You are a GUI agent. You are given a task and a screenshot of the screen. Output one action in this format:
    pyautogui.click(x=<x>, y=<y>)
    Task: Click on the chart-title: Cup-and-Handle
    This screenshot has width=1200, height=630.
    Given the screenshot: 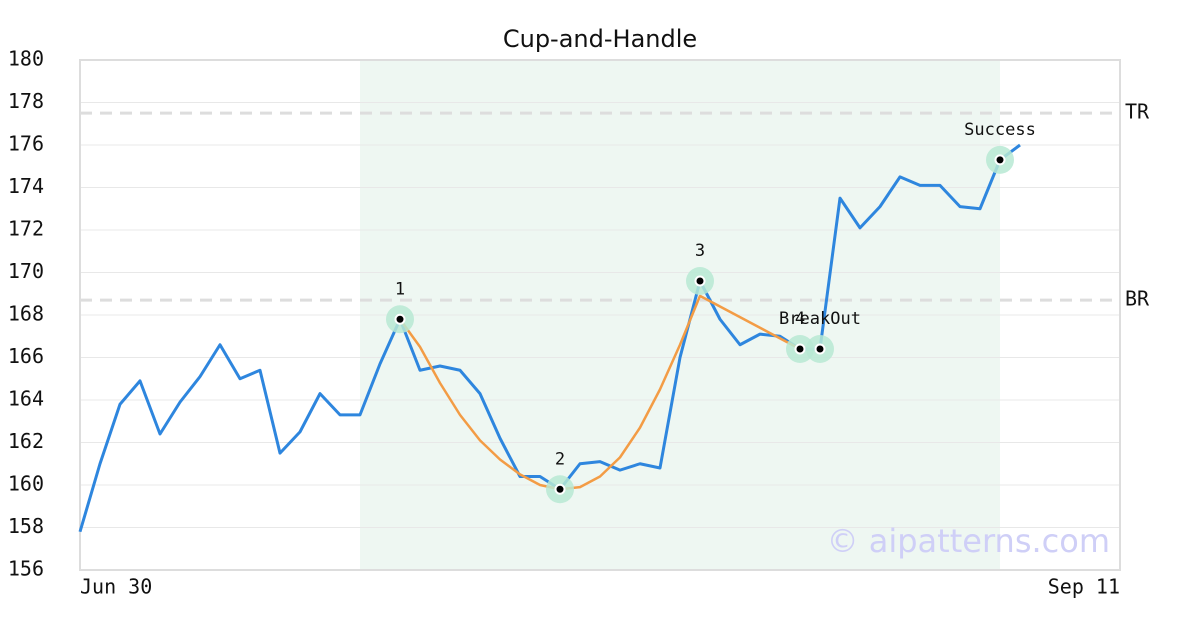 What is the action you would take?
    pyautogui.click(x=600, y=39)
    